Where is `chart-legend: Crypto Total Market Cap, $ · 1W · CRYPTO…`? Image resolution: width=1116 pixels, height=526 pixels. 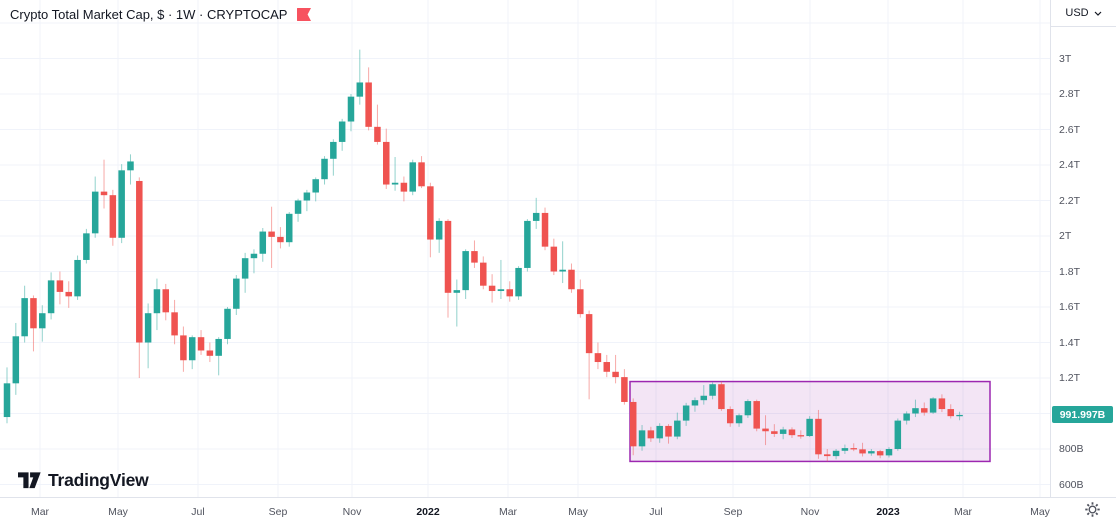
chart-legend: Crypto Total Market Cap, $ · 1W · CRYPTO… is located at coordinates (161, 14).